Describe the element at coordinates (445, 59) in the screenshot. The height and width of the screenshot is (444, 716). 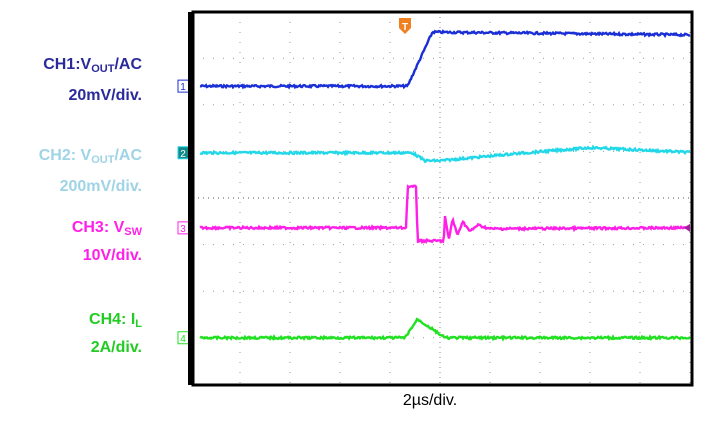
I see `trace-ch1` at that location.